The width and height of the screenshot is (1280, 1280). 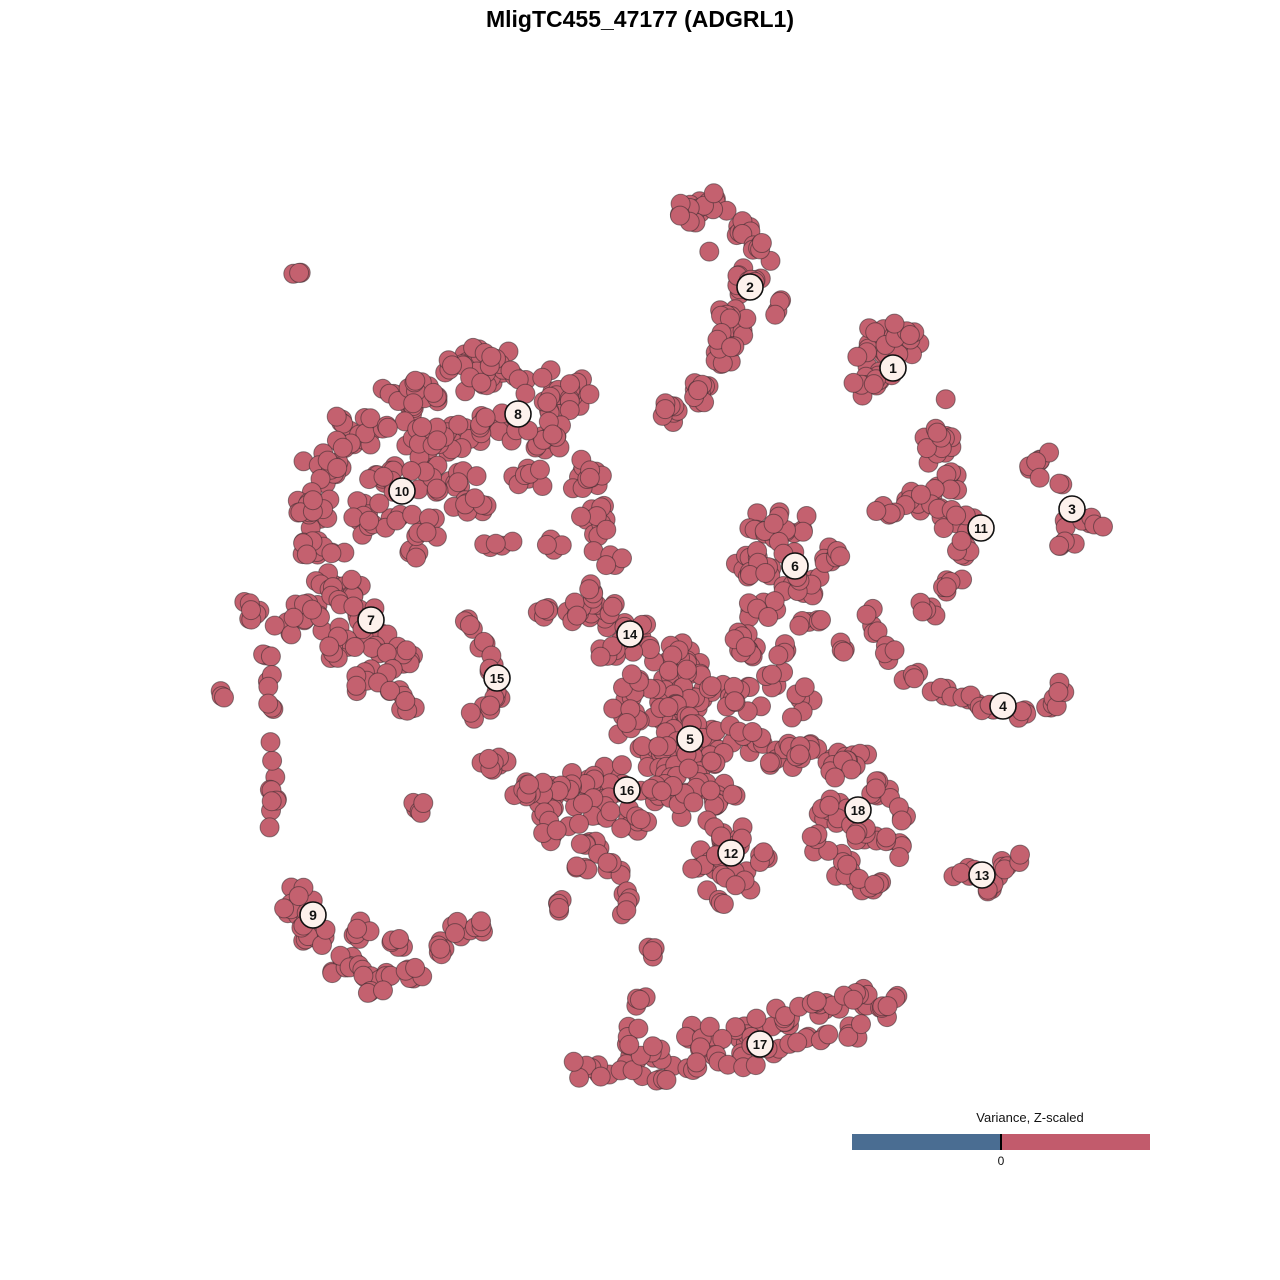 I want to click on cluster-label-text: 2, so click(x=750, y=287).